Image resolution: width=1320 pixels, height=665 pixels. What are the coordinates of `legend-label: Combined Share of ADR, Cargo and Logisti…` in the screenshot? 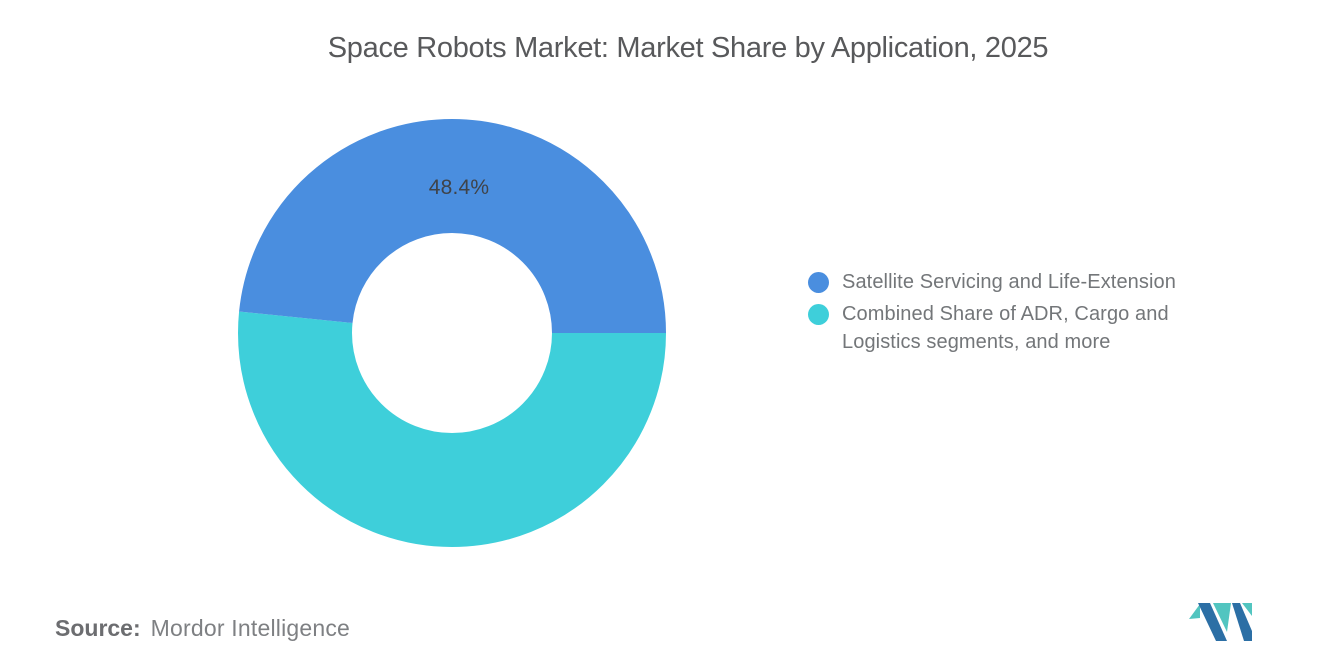 It's located at (1005, 328).